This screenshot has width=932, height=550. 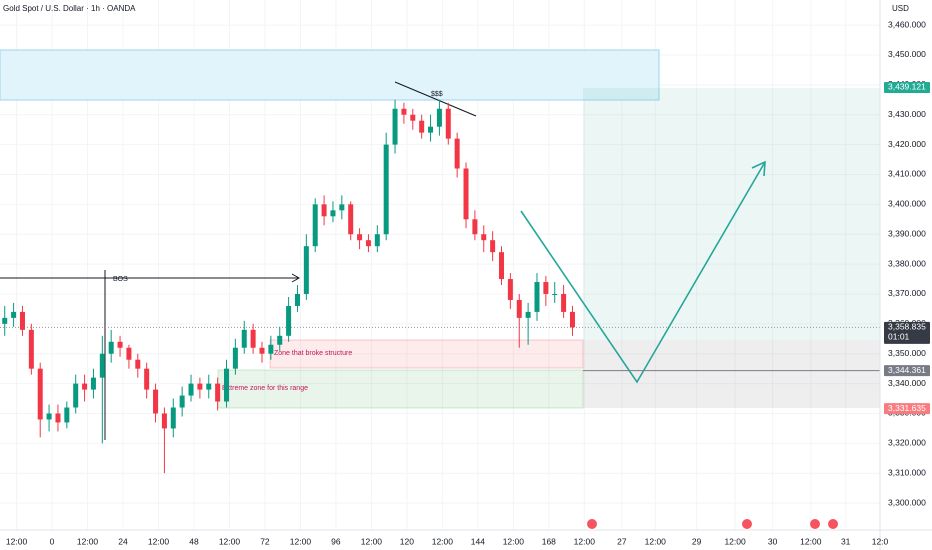 I want to click on x-tick-label: 24, so click(x=123, y=541).